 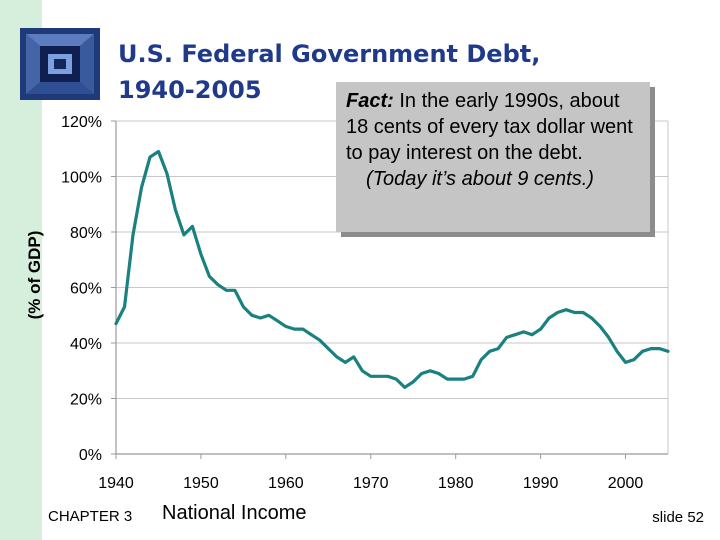 I want to click on y-axis-label: (% of GDP), so click(x=34, y=275).